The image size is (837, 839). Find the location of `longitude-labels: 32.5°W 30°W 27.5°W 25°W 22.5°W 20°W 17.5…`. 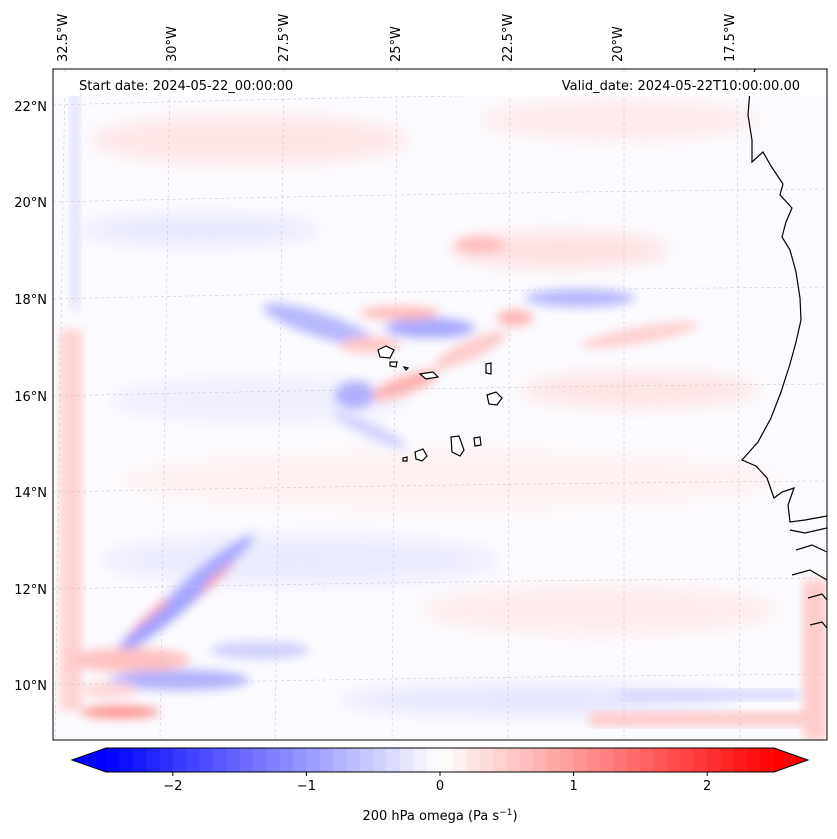

longitude-labels: 32.5°W 30°W 27.5°W 25°W 22.5°W 20°W 17.5… is located at coordinates (397, 38).